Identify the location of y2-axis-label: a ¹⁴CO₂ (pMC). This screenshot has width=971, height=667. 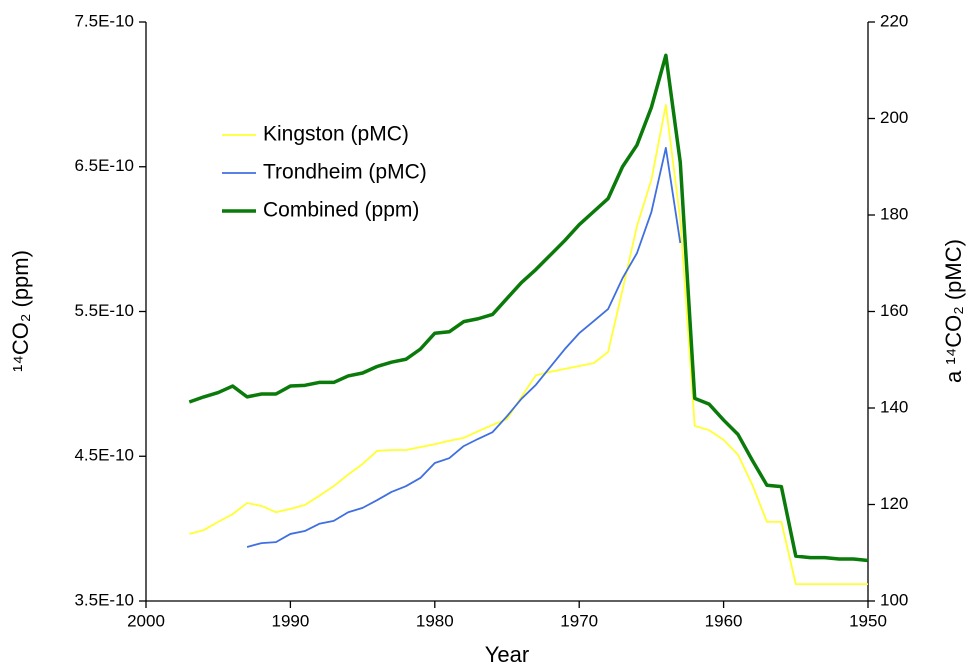
(953, 311).